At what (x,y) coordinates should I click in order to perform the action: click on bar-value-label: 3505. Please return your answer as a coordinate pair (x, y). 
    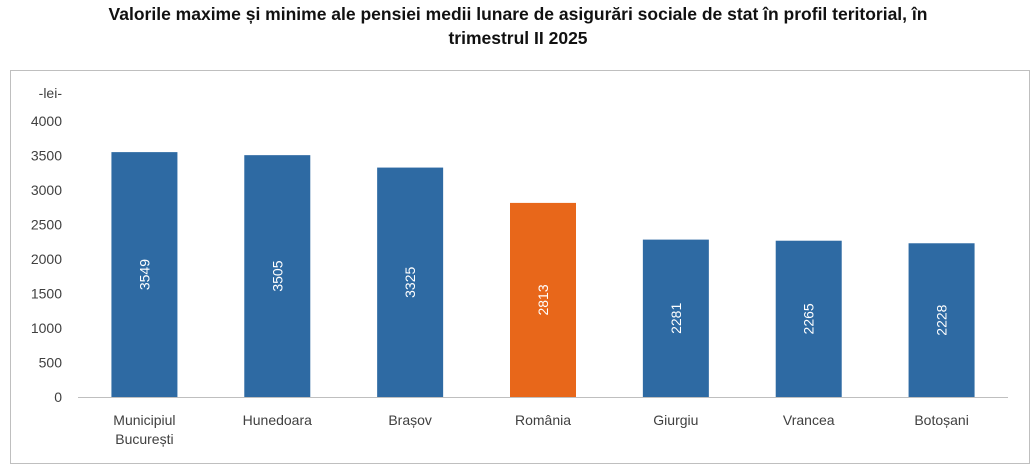
    Looking at the image, I should click on (277, 275).